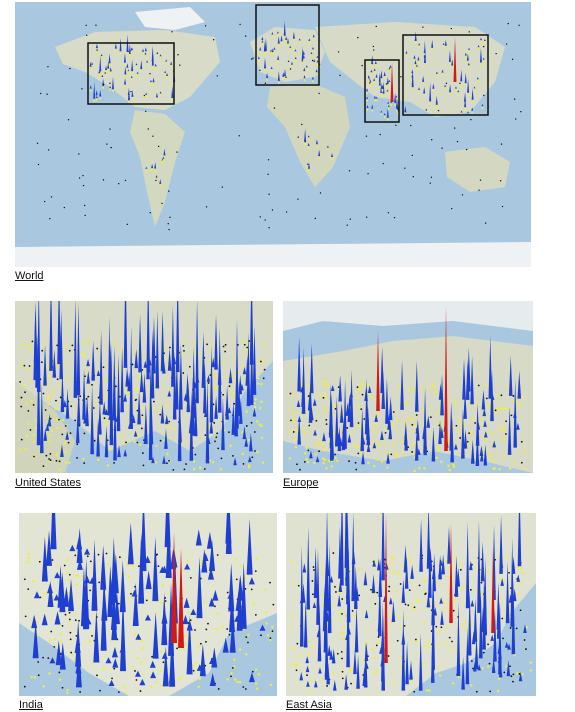 The width and height of the screenshot is (575, 712). What do you see at coordinates (455, 59) in the screenshot?
I see `highest-population-spike` at bounding box center [455, 59].